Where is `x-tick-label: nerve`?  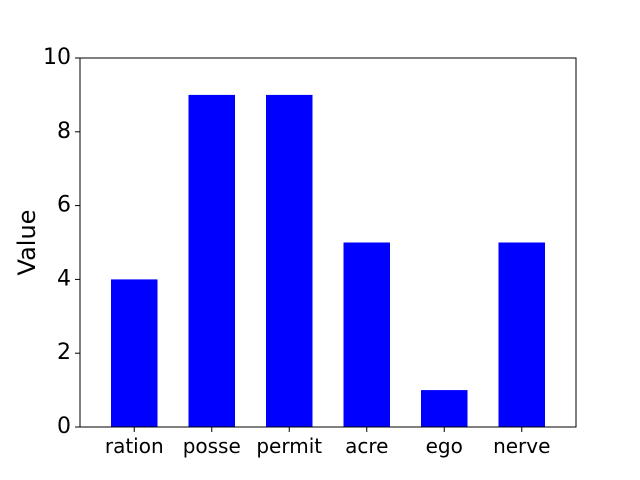
x-tick-label: nerve is located at coordinates (521, 446).